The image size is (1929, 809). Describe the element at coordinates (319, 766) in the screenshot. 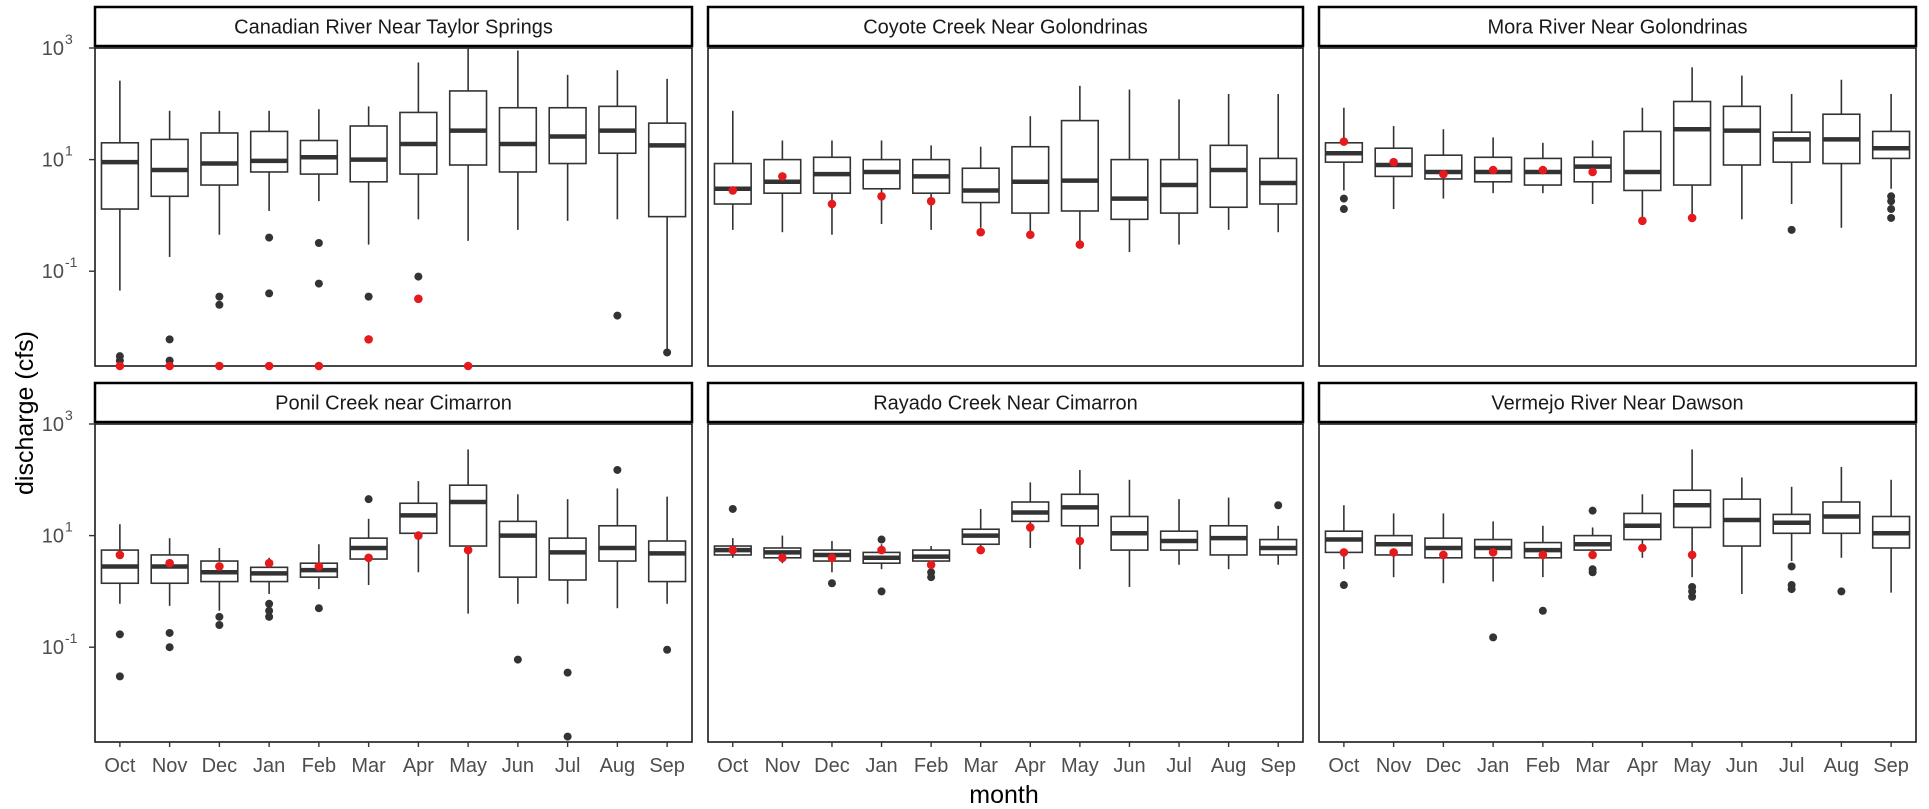

I see `x-tick-label: Feb` at that location.